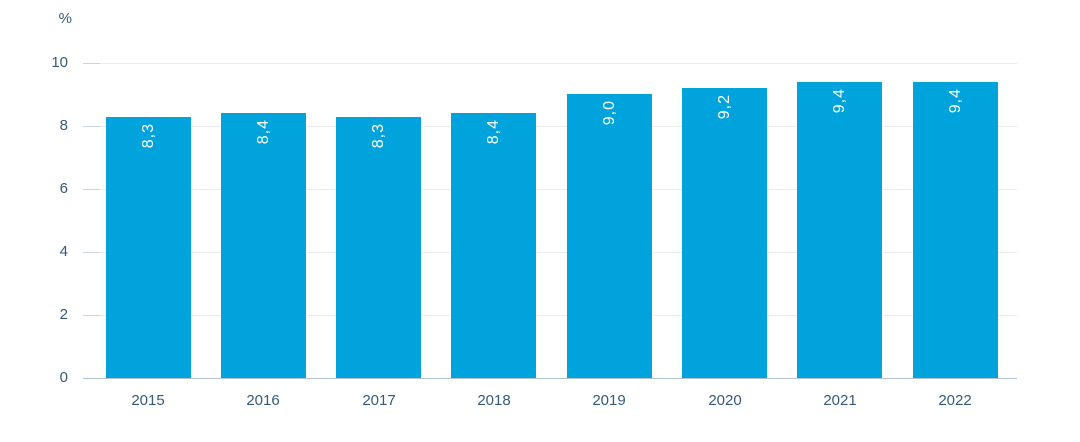 The width and height of the screenshot is (1080, 442). I want to click on y-tick-label: 6, so click(63, 188).